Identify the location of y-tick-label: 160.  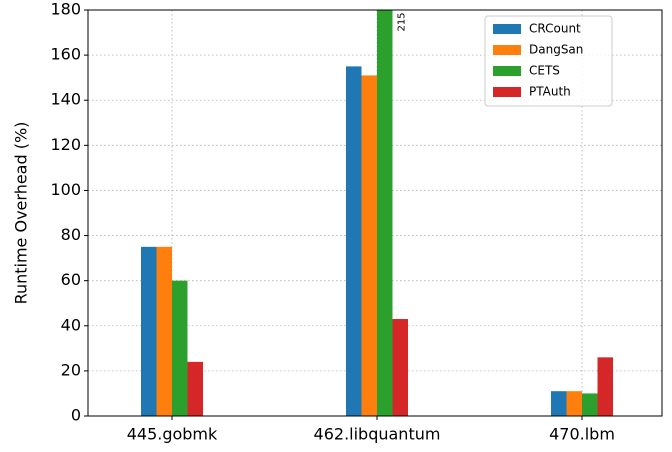
(65, 54).